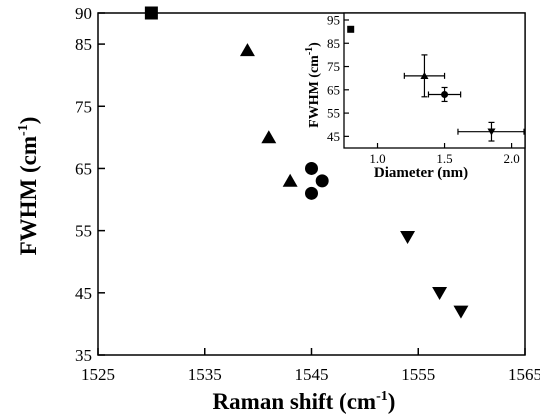 This screenshot has height=418, width=540. Describe the element at coordinates (98, 374) in the screenshot. I see `main-x-tick-label: 1525` at that location.